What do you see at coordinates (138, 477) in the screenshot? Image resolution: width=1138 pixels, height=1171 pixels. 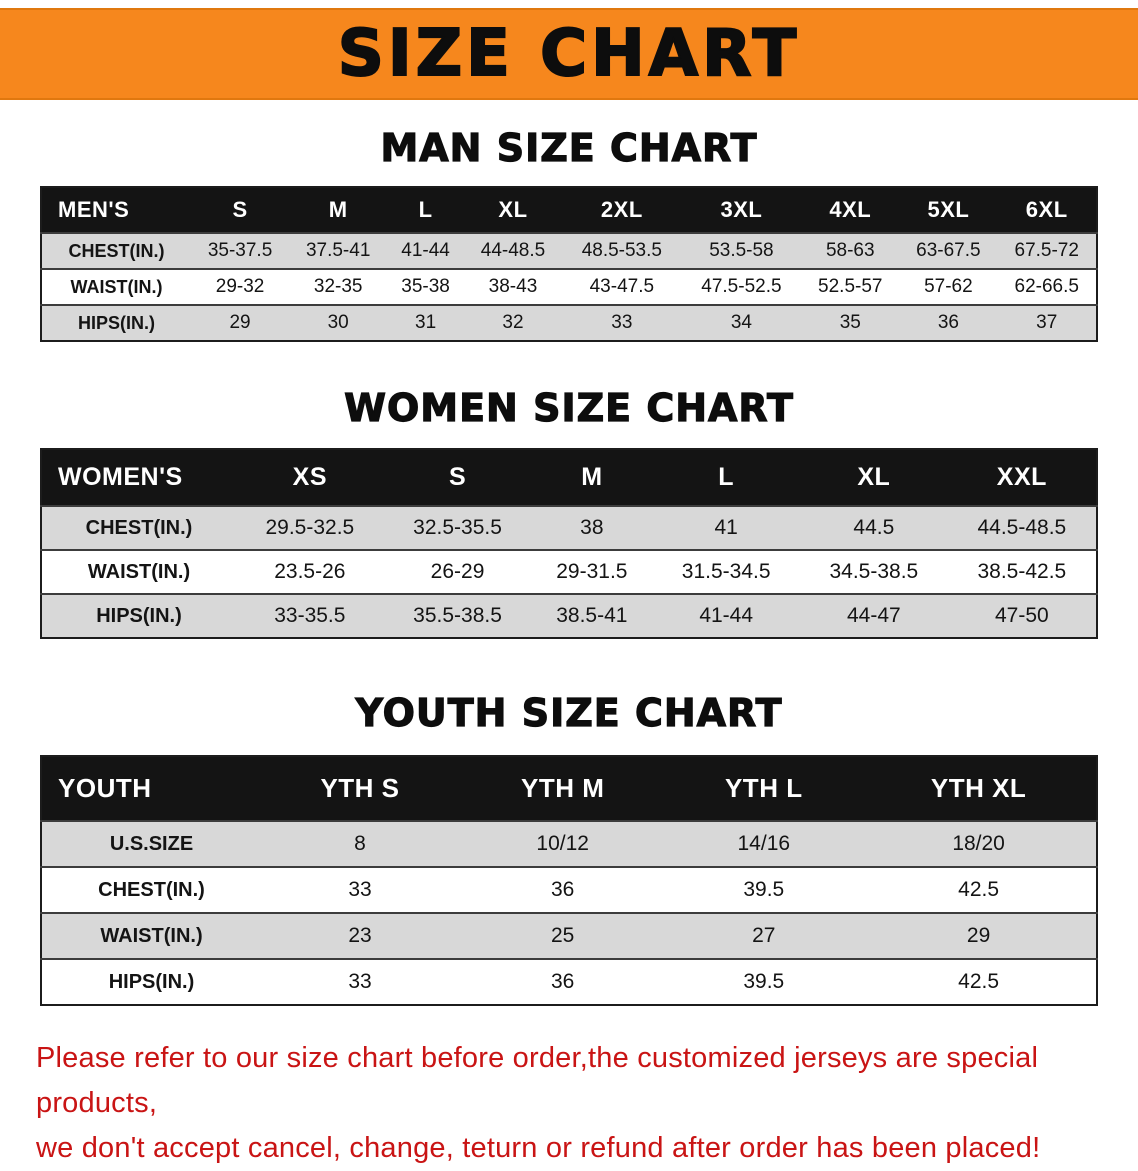 I see `table-corner-cell: WOMEN'S` at bounding box center [138, 477].